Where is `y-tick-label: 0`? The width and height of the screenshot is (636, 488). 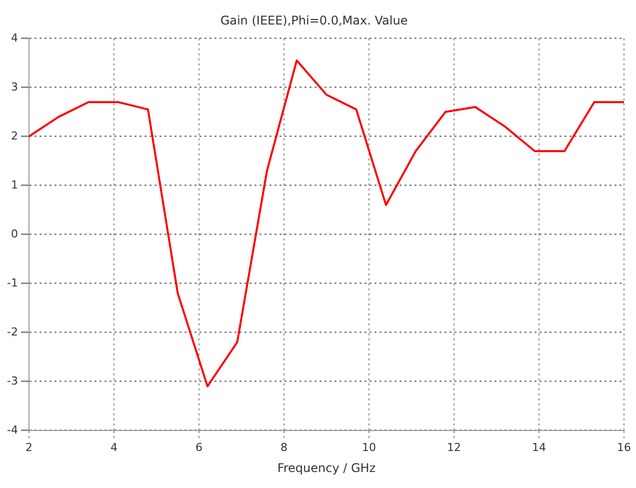 y-tick-label: 0 is located at coordinates (14, 233).